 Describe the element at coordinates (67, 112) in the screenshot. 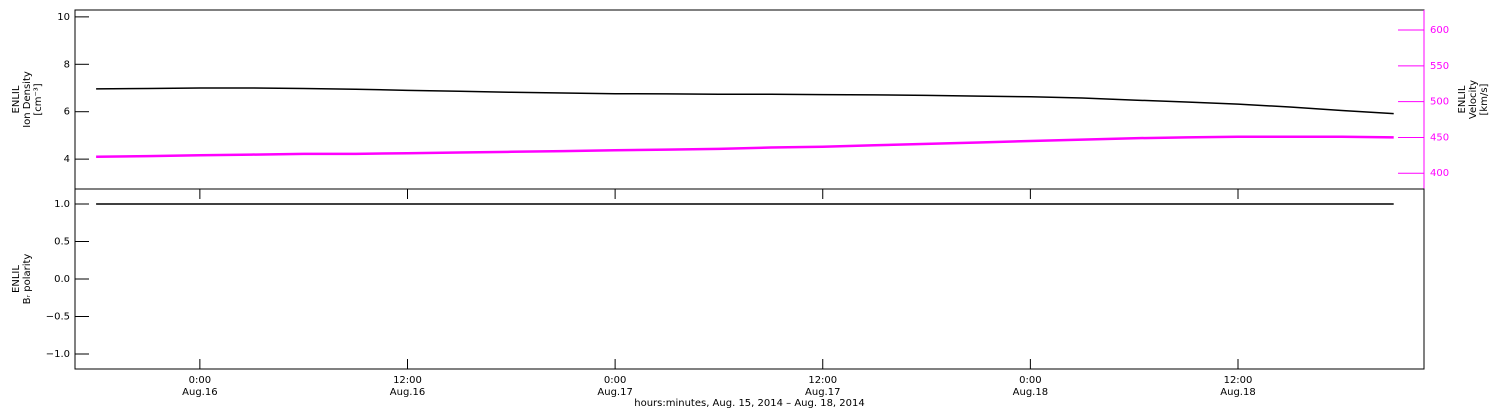

I see `y-tick-label: 6` at that location.